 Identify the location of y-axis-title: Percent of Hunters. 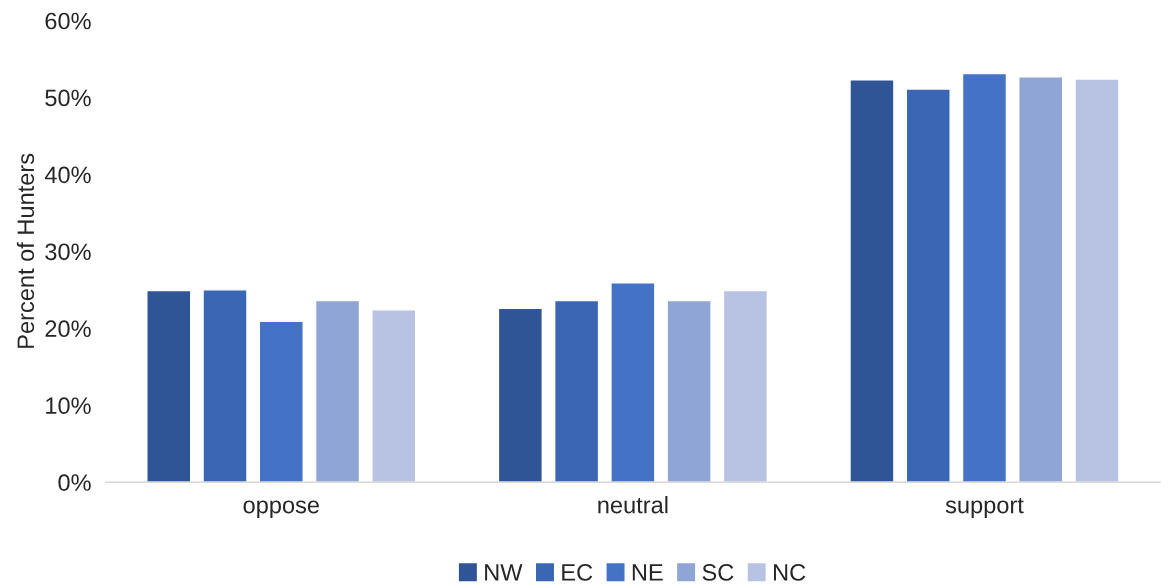
(25, 250).